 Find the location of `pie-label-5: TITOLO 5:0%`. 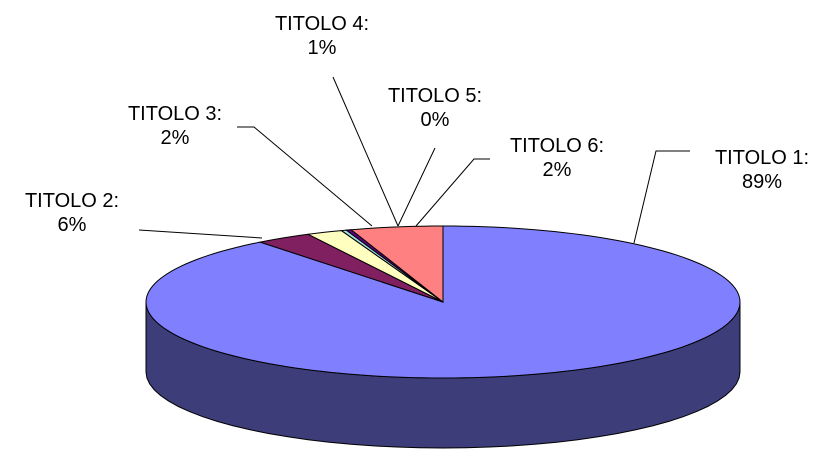

pie-label-5: TITOLO 5:0% is located at coordinates (435, 156).